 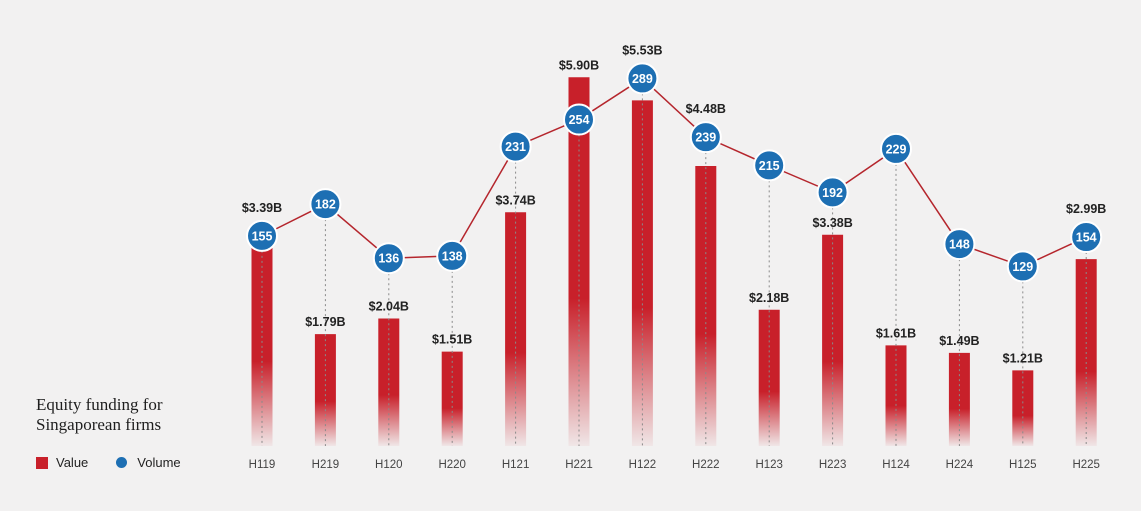 What do you see at coordinates (72, 462) in the screenshot?
I see `legend-value-label: Value` at bounding box center [72, 462].